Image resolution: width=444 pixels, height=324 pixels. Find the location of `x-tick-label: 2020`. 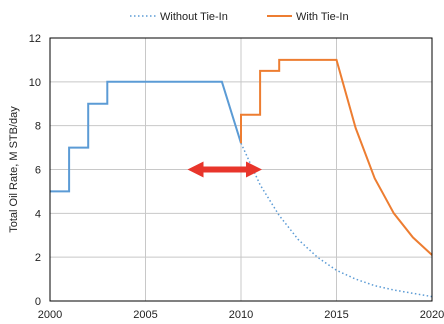

x-tick-label: 2020 is located at coordinates (432, 315).